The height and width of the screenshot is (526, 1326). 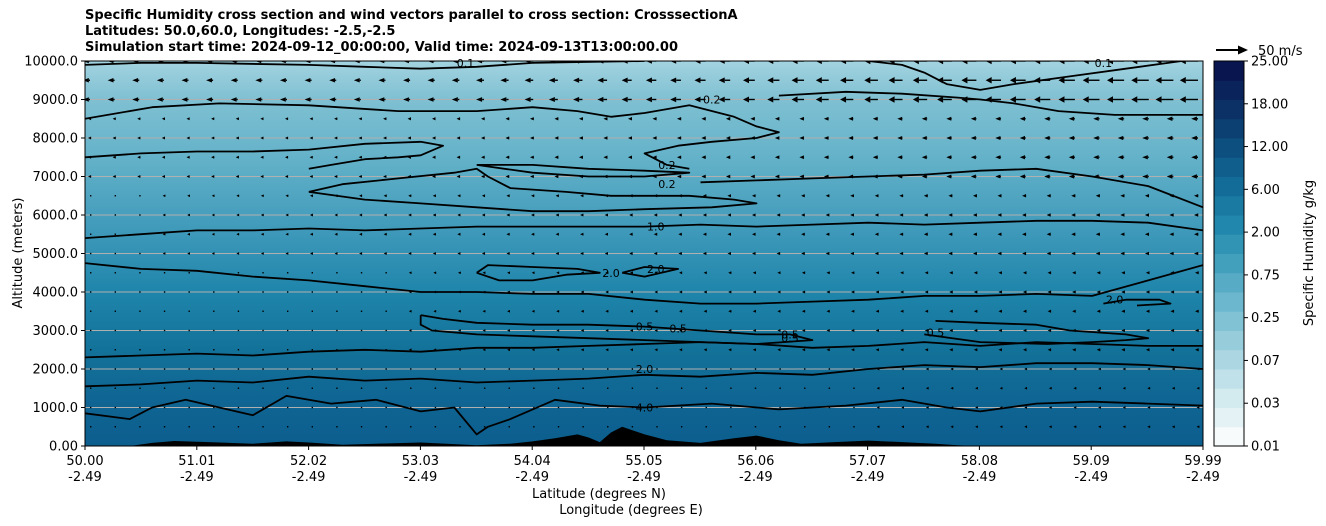 I want to click on x-tick-label-lat: 54.04, so click(x=532, y=461).